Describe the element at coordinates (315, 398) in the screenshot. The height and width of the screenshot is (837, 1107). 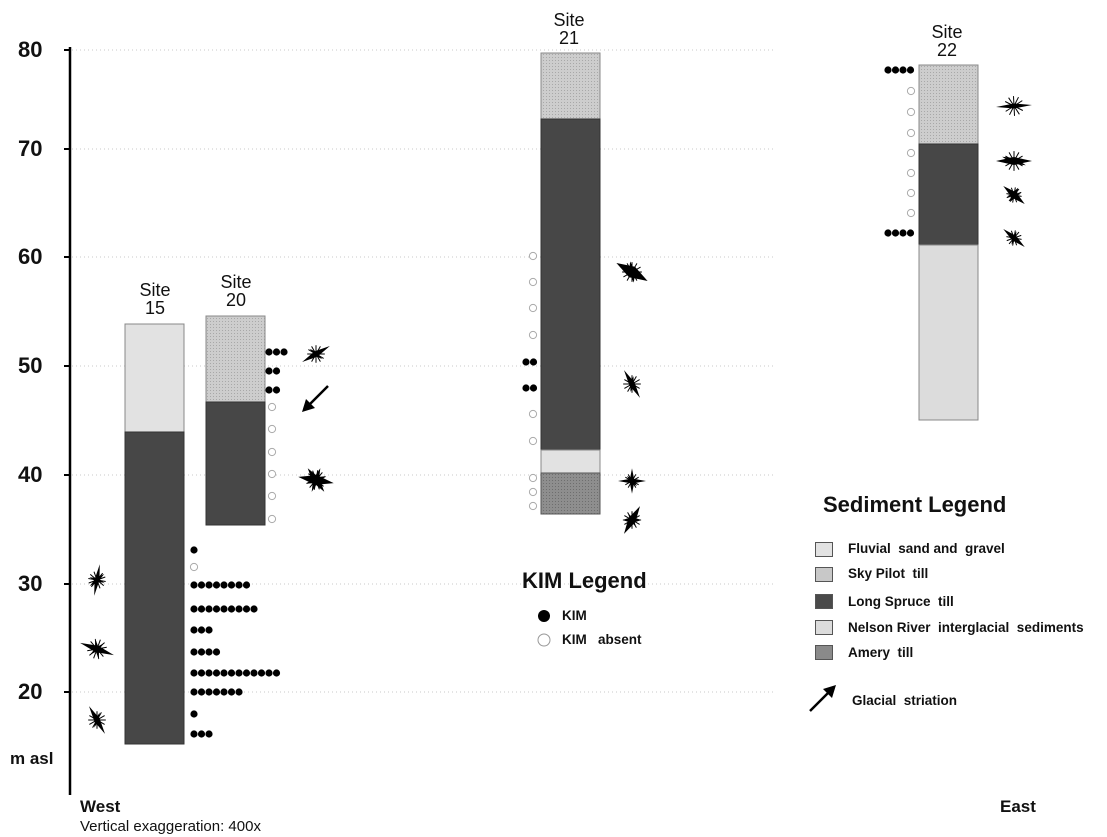
I see `striation-arrow` at that location.